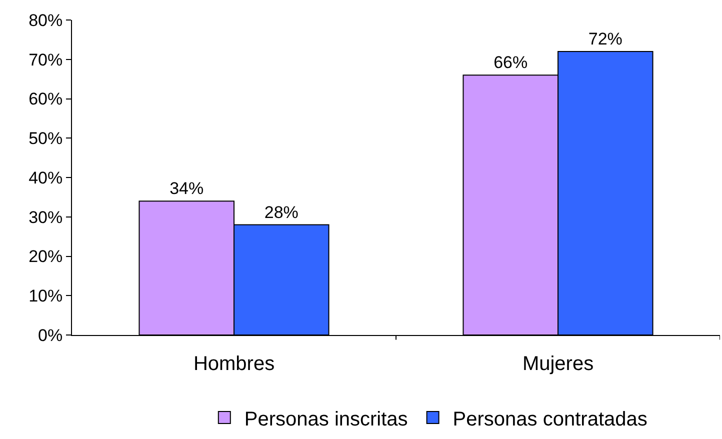 The image size is (722, 439). What do you see at coordinates (605, 39) in the screenshot?
I see `data-label: 72%` at bounding box center [605, 39].